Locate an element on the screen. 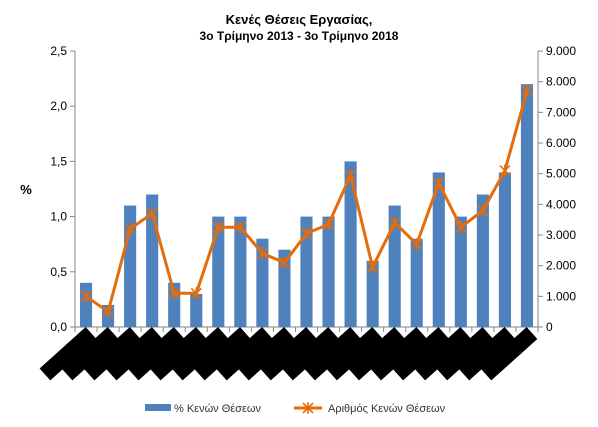  y-tick-left-label: 1,5 is located at coordinates (58, 161).